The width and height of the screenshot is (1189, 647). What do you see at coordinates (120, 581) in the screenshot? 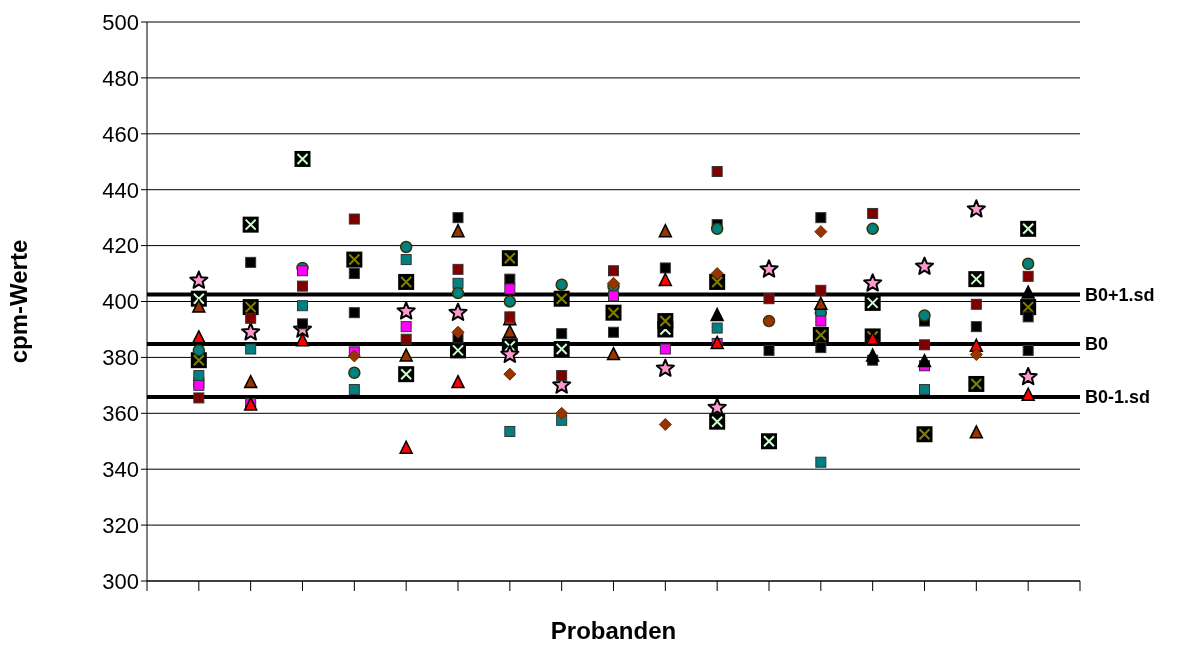
I see `y-tick-label: 300` at bounding box center [120, 581].